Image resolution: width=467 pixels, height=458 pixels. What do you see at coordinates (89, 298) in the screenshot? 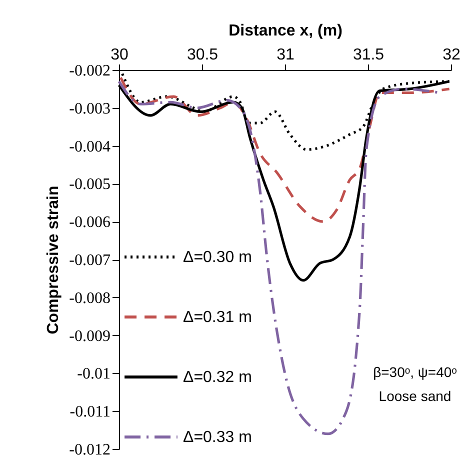
I see `y-tick-label: -0.008` at bounding box center [89, 298].